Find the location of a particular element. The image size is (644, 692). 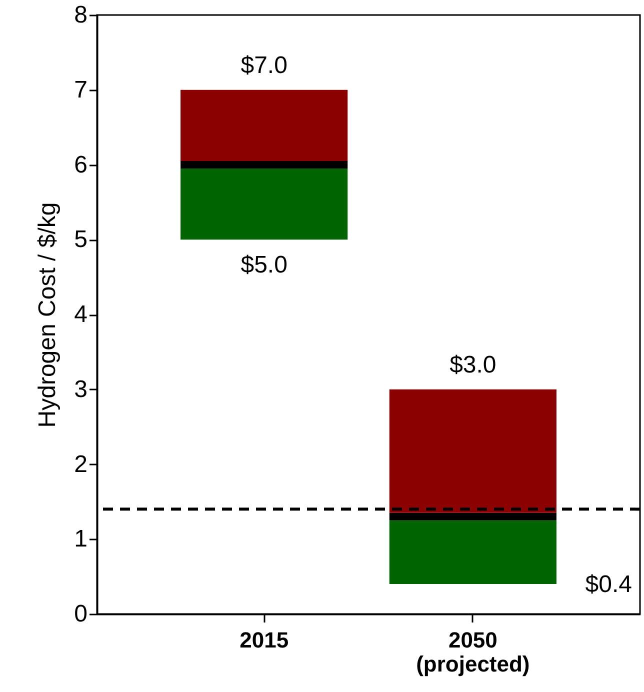

y-tick-label: 0 is located at coordinates (81, 614).